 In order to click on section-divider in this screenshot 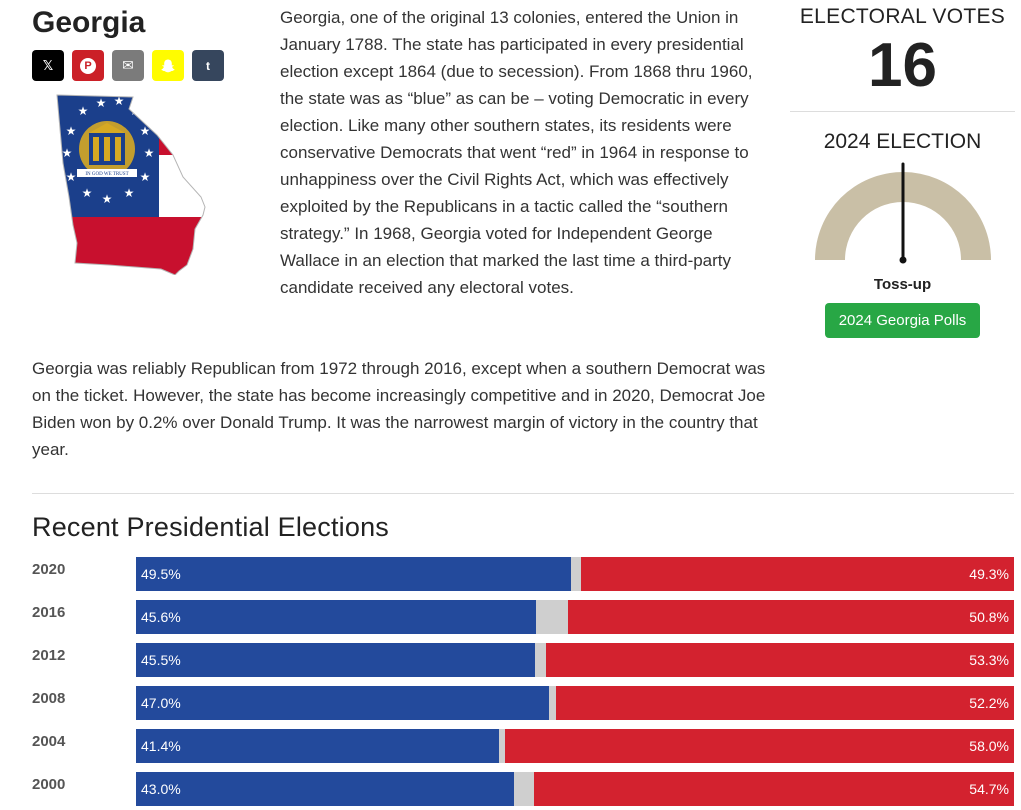, I will do `click(523, 493)`.